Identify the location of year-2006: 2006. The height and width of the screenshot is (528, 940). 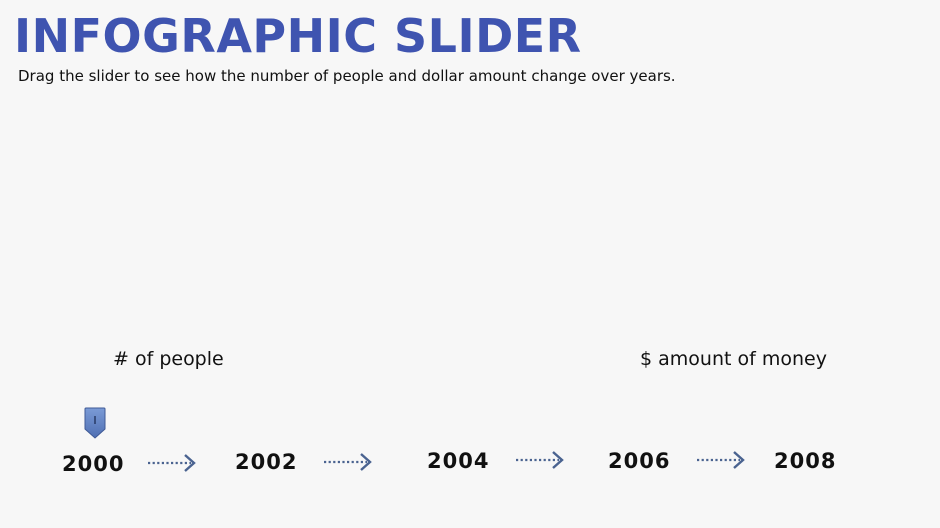
(639, 461).